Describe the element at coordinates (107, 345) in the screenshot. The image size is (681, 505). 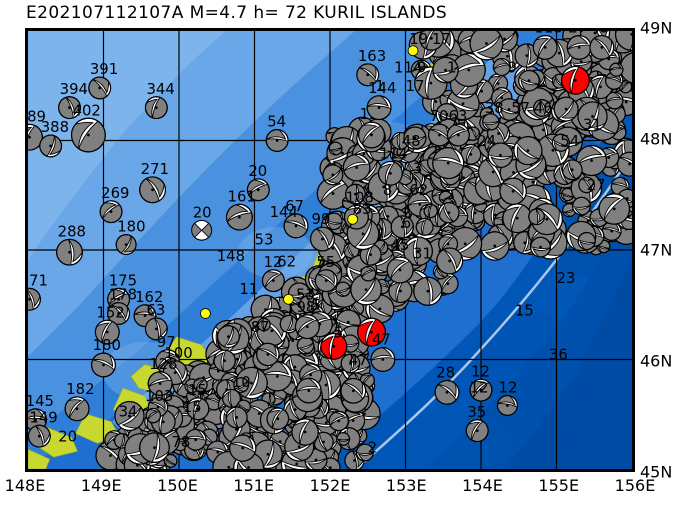
I see `depth-label: 180` at that location.